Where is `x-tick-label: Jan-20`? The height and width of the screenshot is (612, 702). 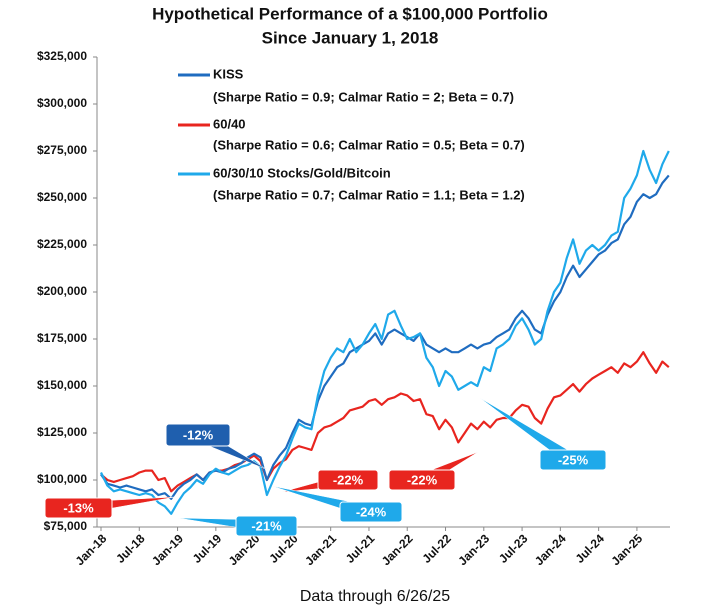
x-tick-label: Jan-20 is located at coordinates (244, 549).